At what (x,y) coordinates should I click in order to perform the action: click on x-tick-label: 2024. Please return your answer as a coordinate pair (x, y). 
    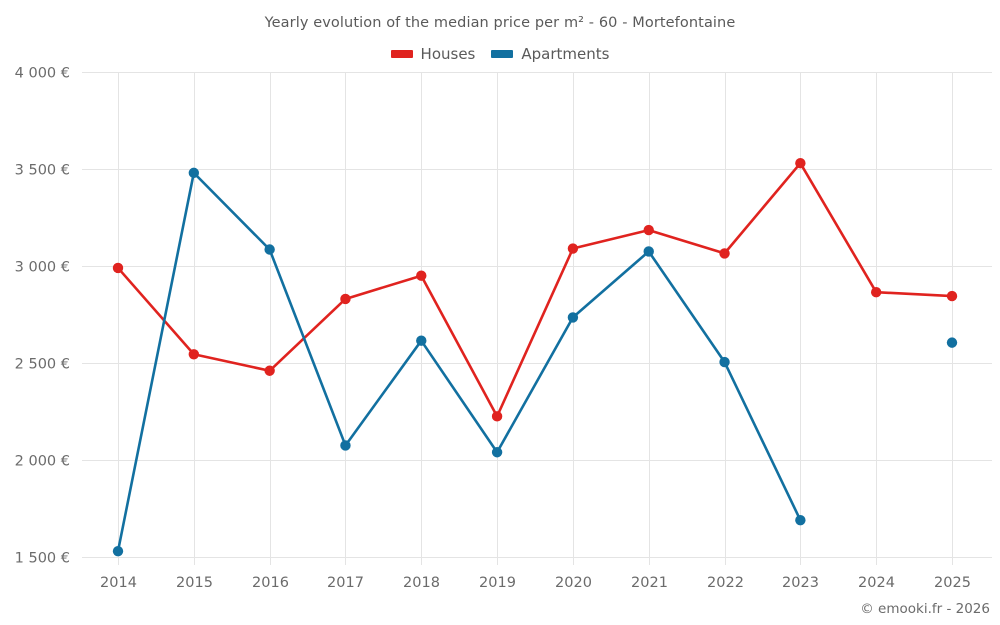
    Looking at the image, I should click on (876, 583).